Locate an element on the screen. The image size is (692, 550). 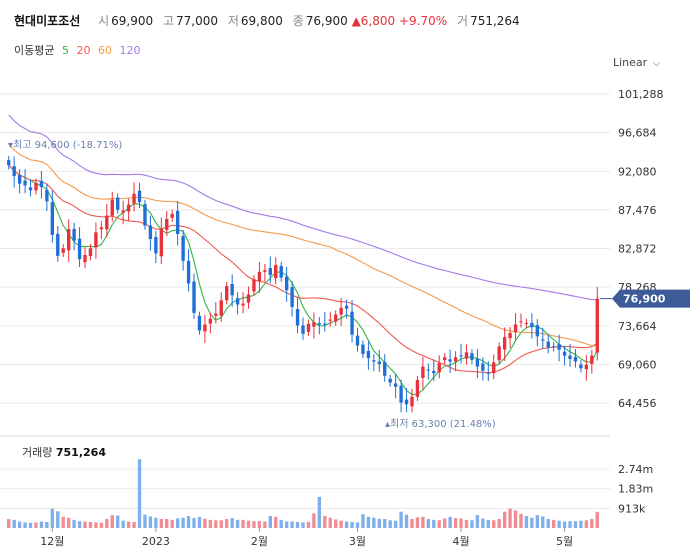
volume-axis-ticks: 2.74m 1.83m 913k is located at coordinates (635, 489).